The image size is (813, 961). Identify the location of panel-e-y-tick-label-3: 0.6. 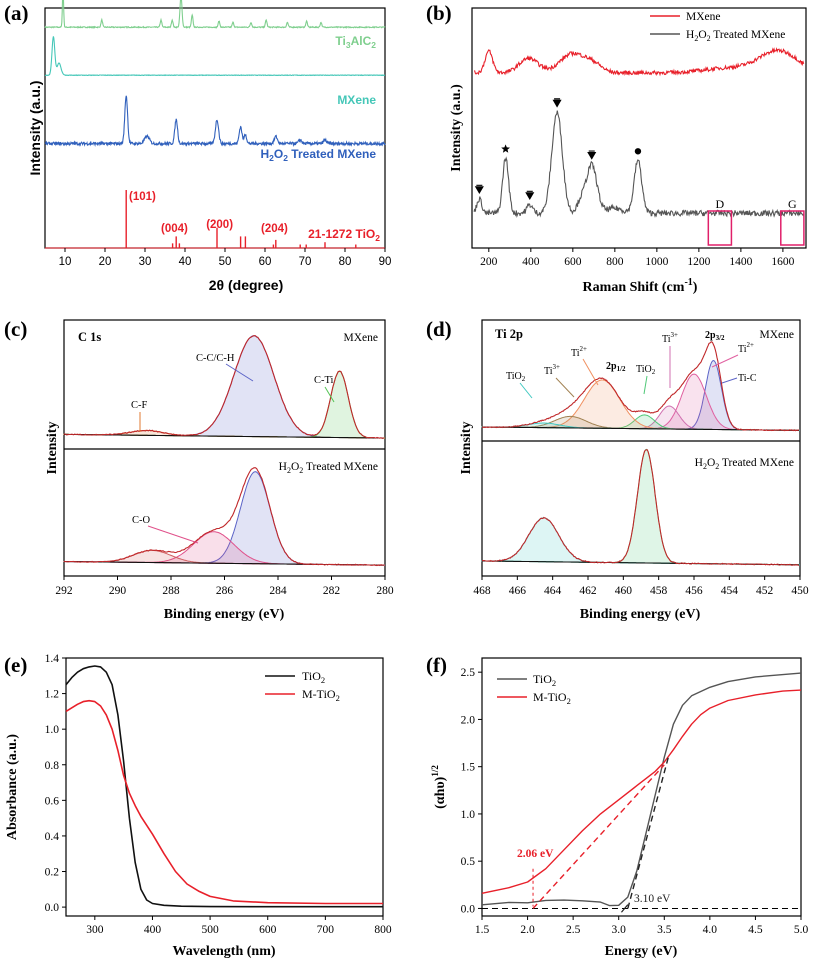
(52, 801).